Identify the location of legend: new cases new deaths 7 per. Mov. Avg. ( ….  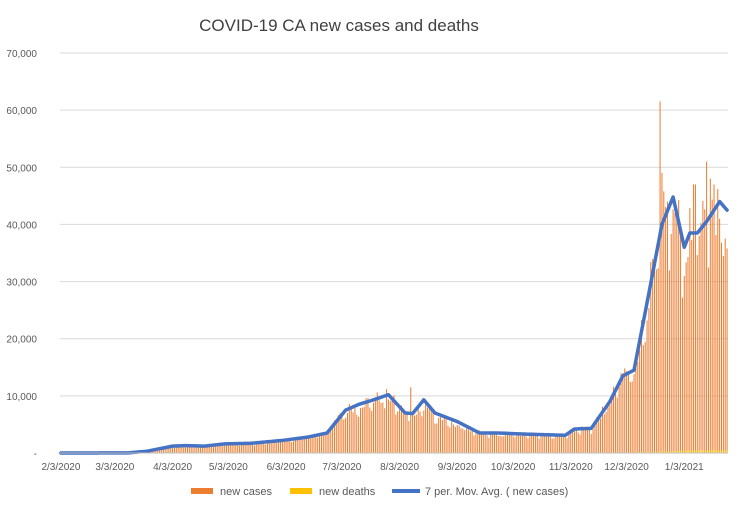
(379, 492).